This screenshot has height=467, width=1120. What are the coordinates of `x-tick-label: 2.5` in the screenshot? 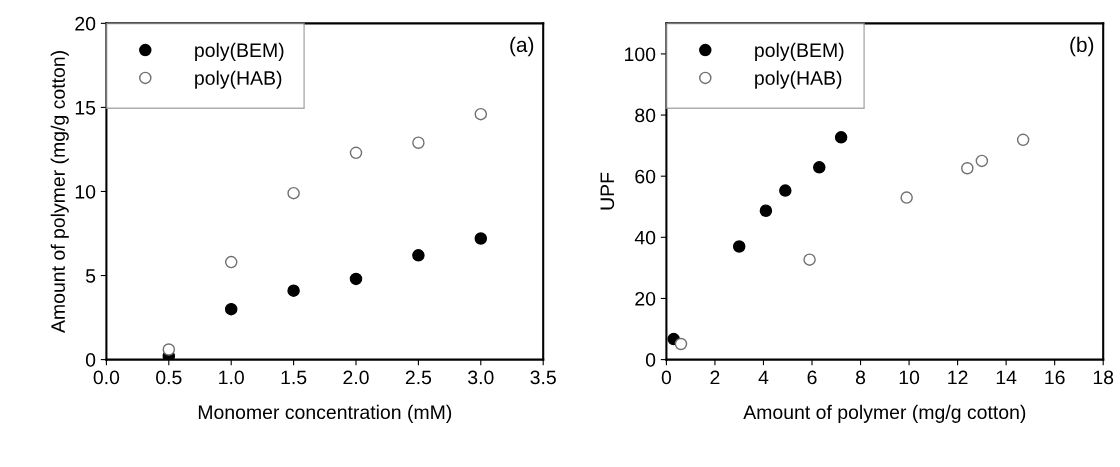 It's located at (418, 377).